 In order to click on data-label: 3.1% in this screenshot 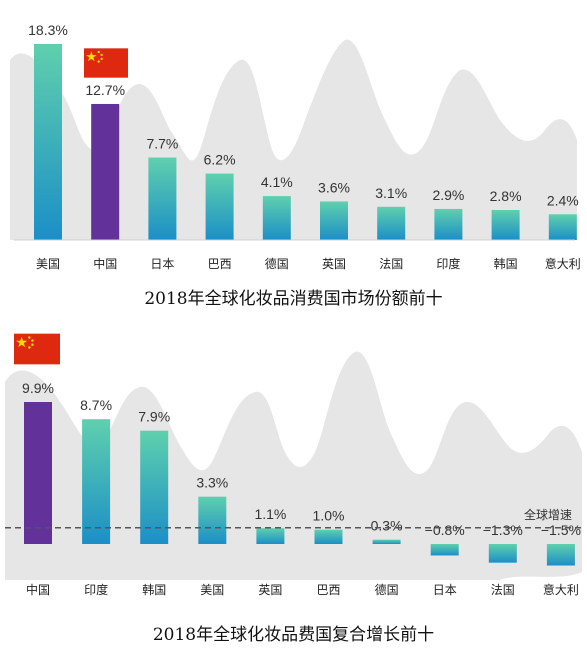, I will do `click(391, 193)`.